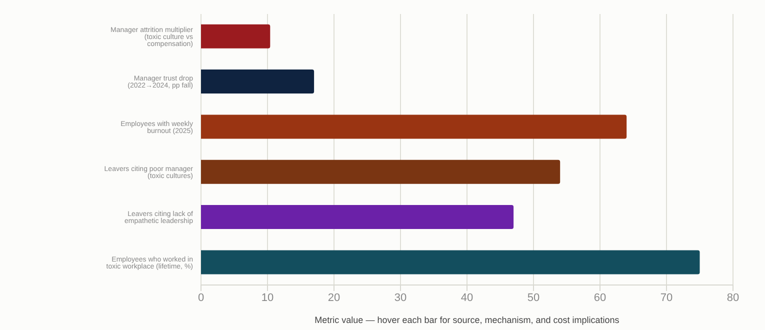 The height and width of the screenshot is (330, 765). Describe the element at coordinates (533, 298) in the screenshot. I see `x-tick-label: 50` at that location.